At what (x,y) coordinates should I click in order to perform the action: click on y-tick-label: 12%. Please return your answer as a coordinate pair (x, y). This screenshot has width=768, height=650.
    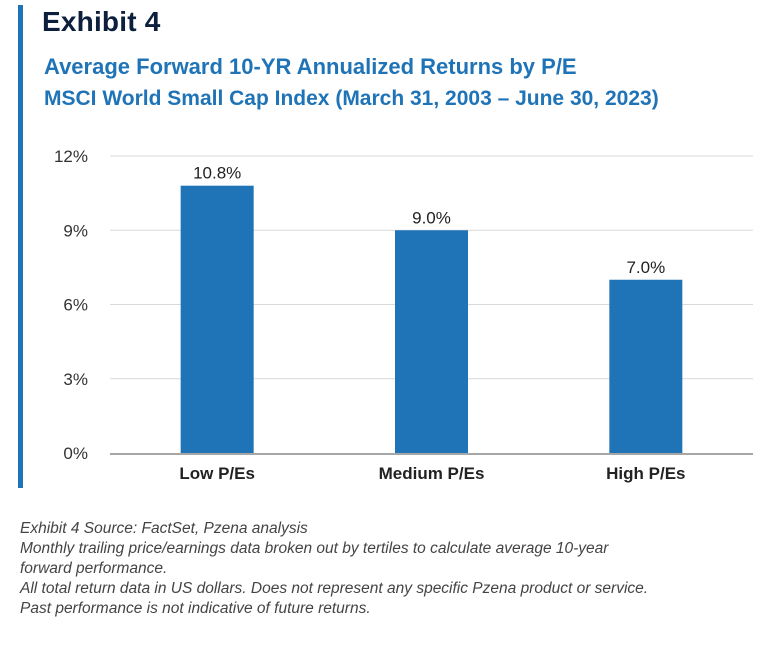
    Looking at the image, I should click on (71, 156).